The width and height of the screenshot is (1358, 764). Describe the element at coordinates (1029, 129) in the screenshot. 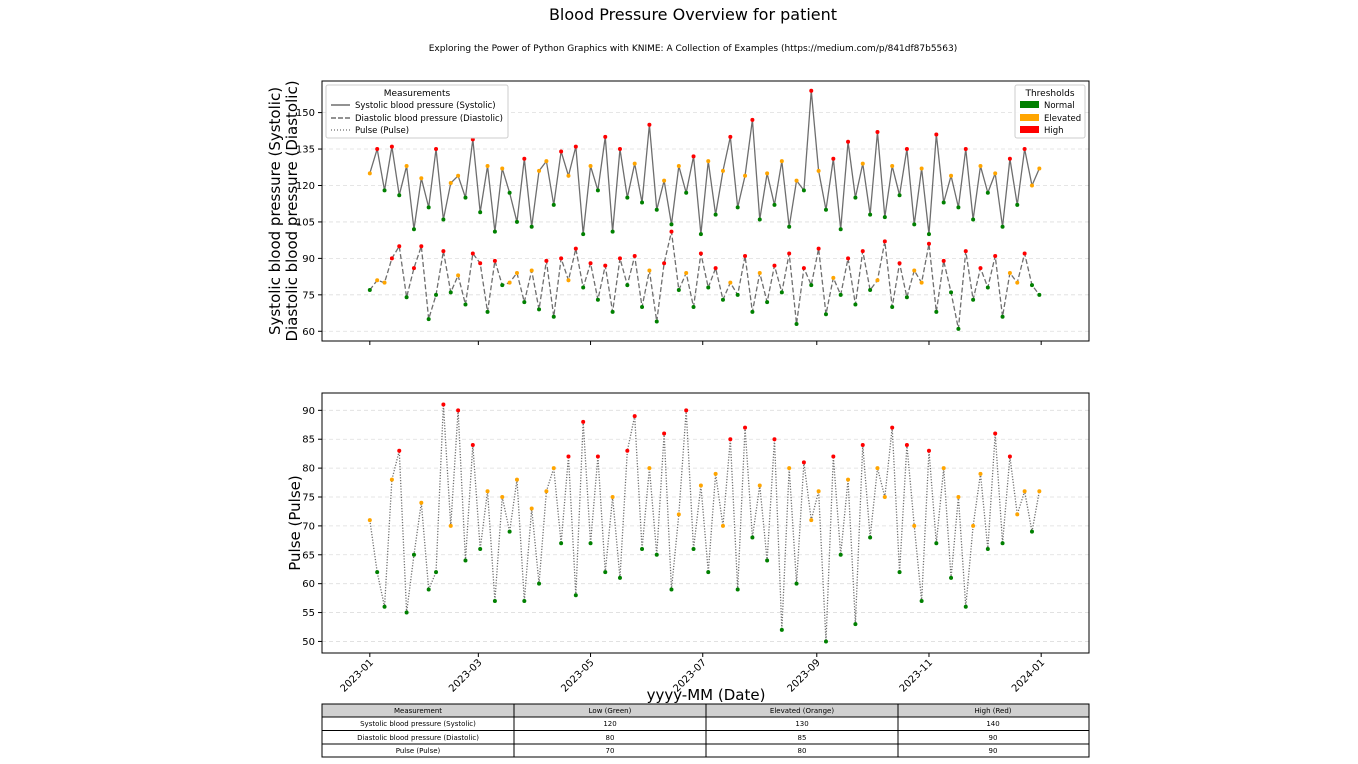

I see `high-swatch-icon` at that location.